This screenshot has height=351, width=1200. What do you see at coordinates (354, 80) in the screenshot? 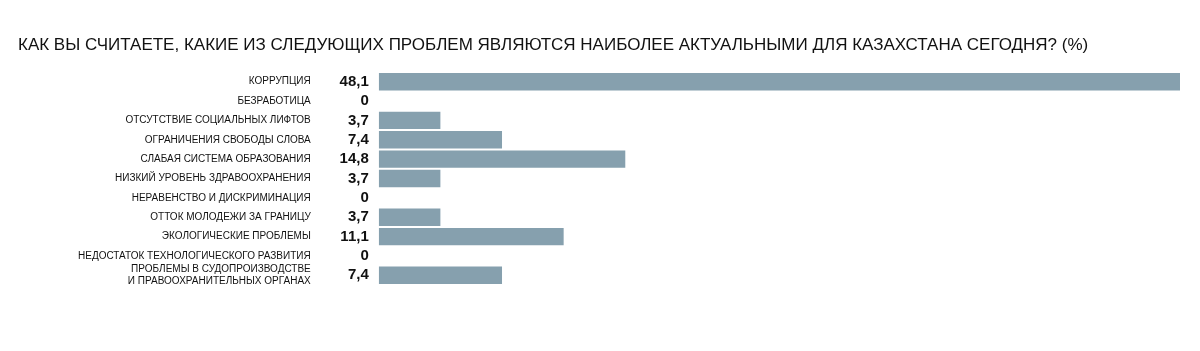
I see `data-label: 48,1` at bounding box center [354, 80].